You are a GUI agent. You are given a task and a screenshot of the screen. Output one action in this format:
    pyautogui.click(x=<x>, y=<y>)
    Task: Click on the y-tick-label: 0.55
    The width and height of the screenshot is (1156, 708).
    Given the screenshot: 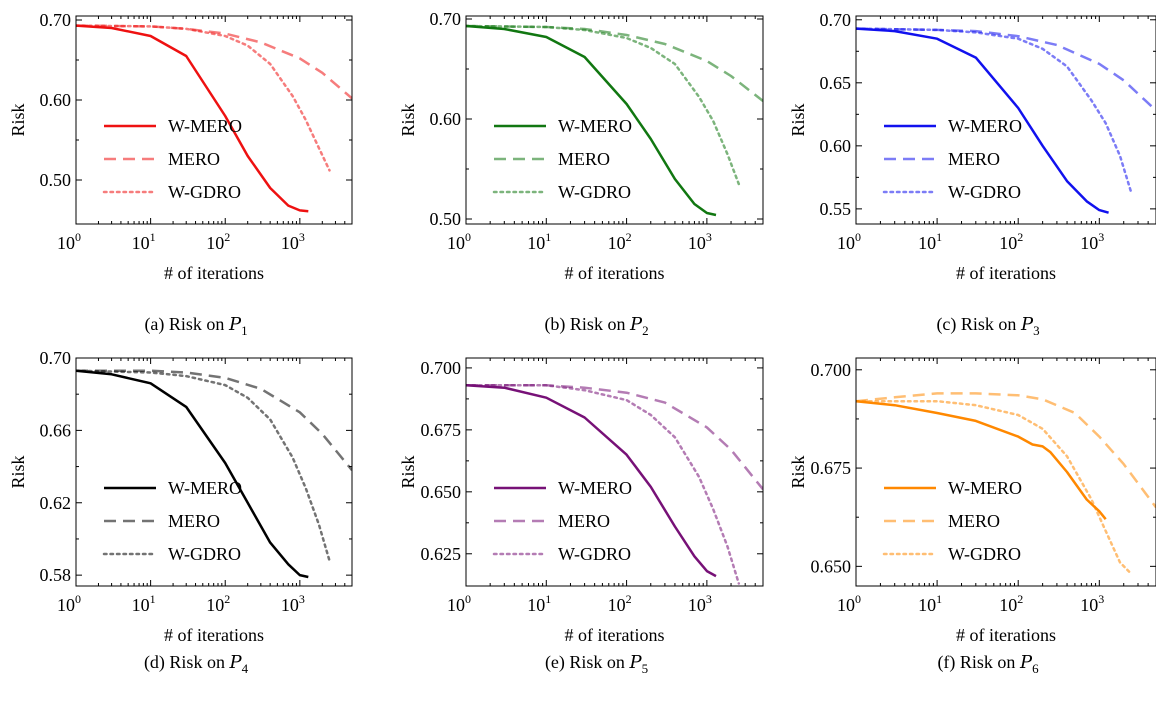 What is the action you would take?
    pyautogui.click(x=836, y=209)
    